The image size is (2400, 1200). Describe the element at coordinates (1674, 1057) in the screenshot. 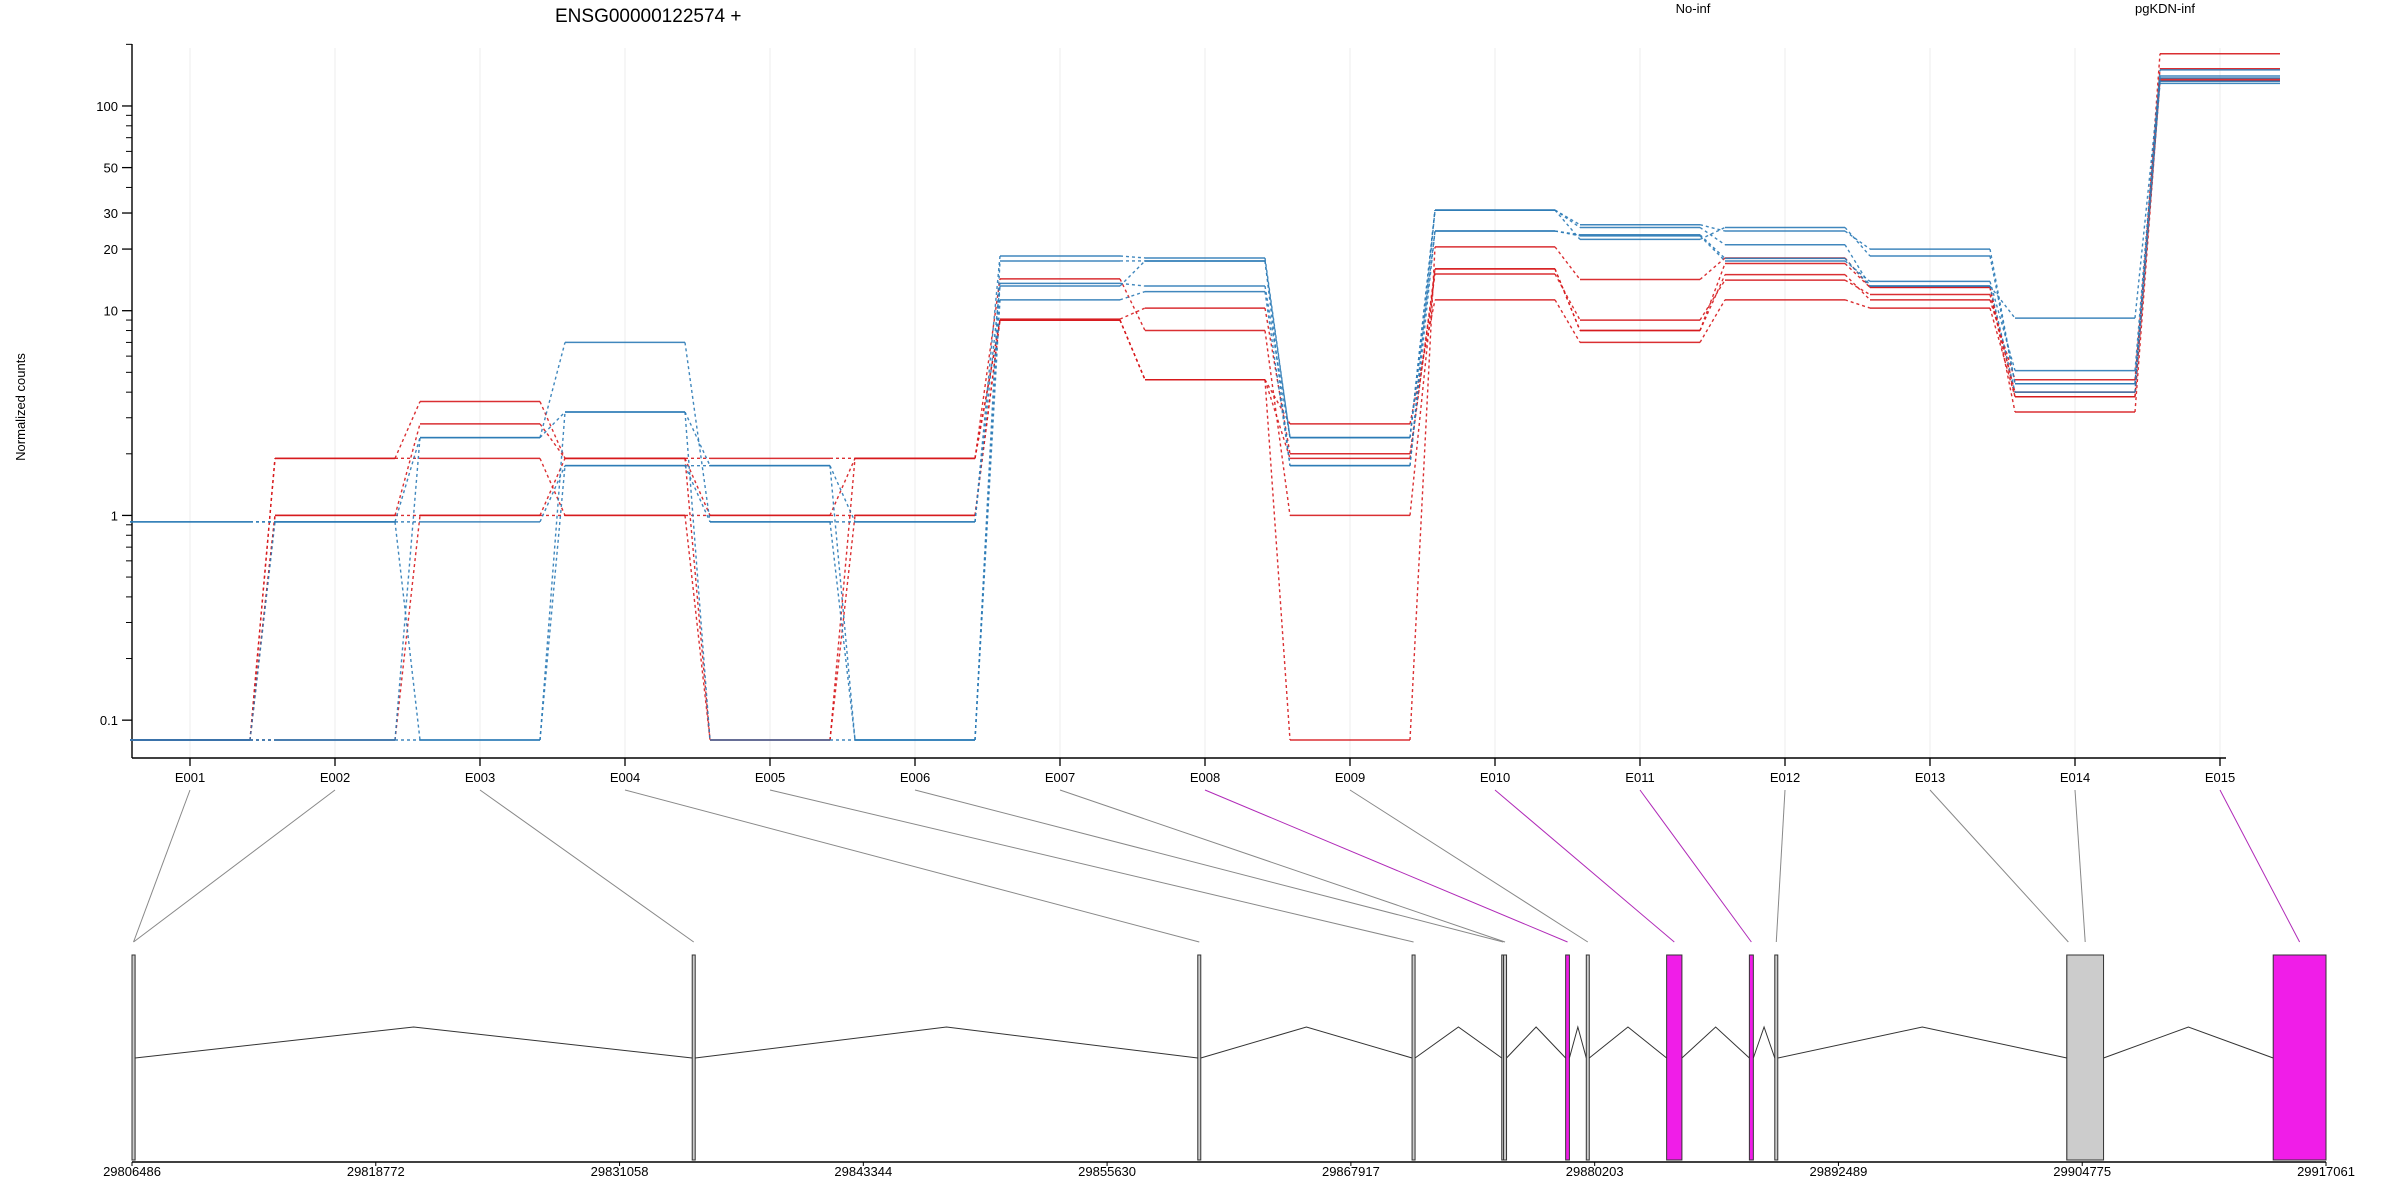

I see `exon-box-e010` at that location.